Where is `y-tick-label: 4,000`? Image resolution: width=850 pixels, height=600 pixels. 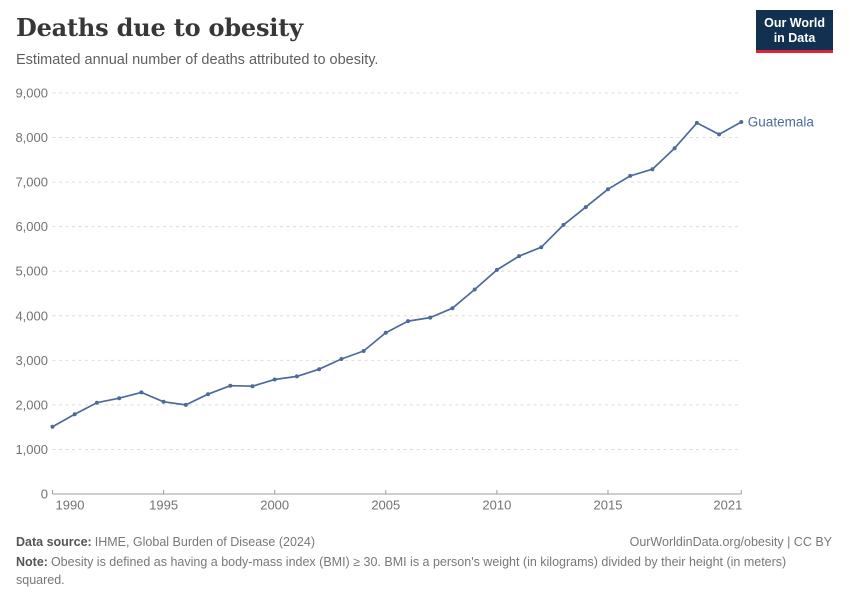 y-tick-label: 4,000 is located at coordinates (31, 315).